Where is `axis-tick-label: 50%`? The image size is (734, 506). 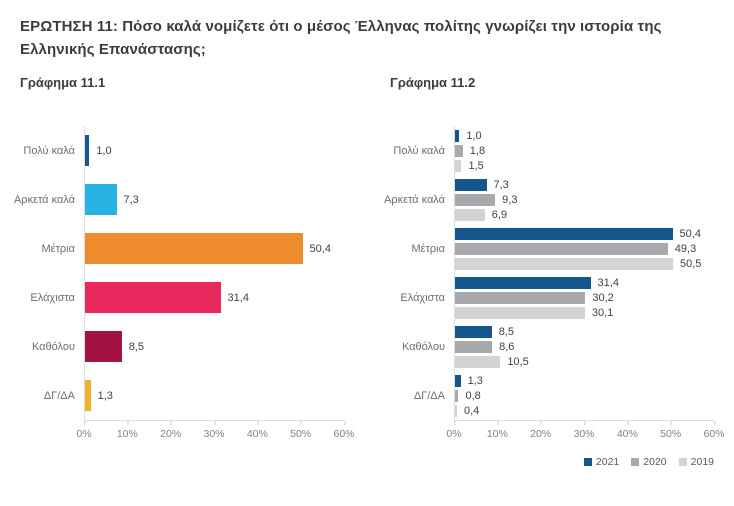
axis-tick-label: 50% is located at coordinates (301, 430).